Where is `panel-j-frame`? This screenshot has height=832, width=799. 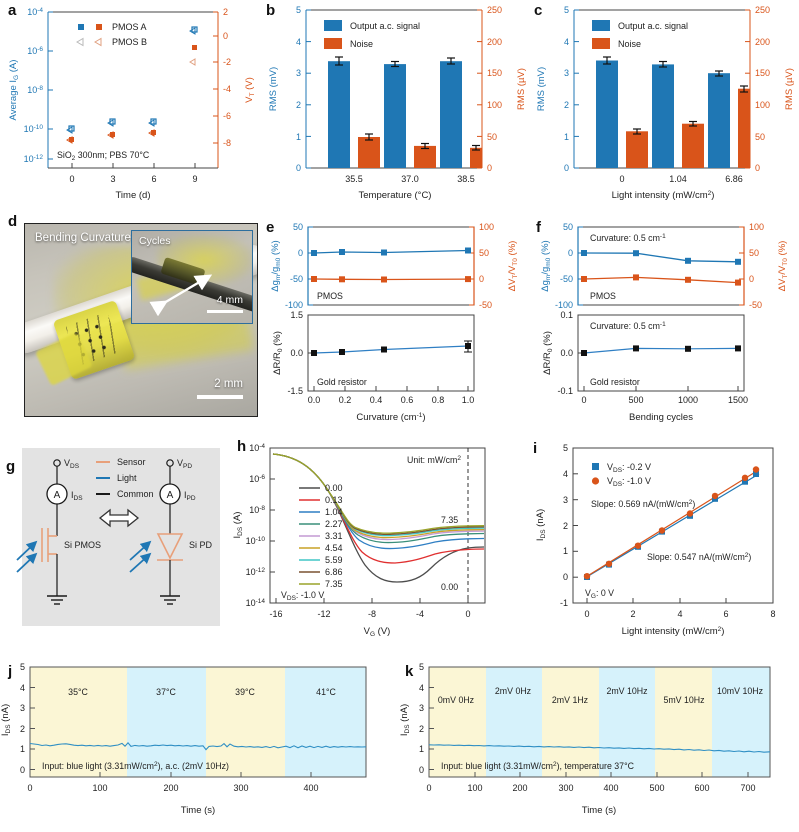
panel-j-frame is located at coordinates (198, 722).